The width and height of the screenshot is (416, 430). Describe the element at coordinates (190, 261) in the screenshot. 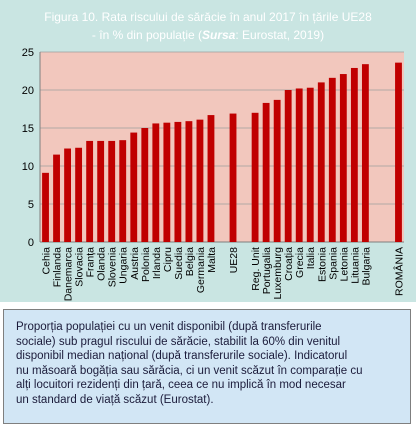

I see `x-tick-label: Belgia` at that location.